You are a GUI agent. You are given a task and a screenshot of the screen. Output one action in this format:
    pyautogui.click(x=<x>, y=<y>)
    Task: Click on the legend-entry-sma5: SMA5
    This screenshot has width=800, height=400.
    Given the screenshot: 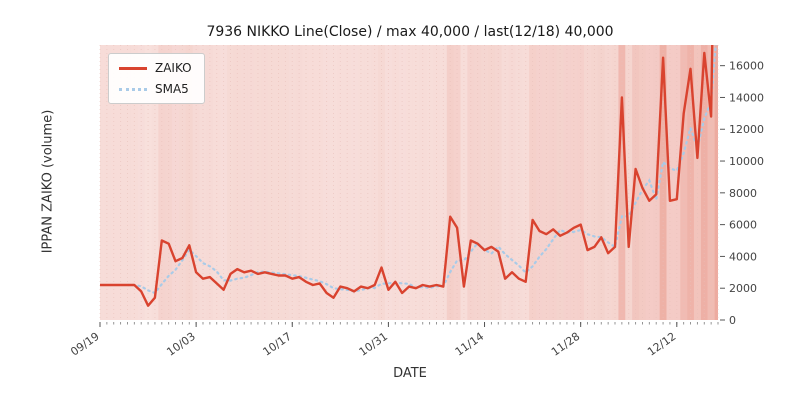 What is the action you would take?
    pyautogui.click(x=155, y=89)
    